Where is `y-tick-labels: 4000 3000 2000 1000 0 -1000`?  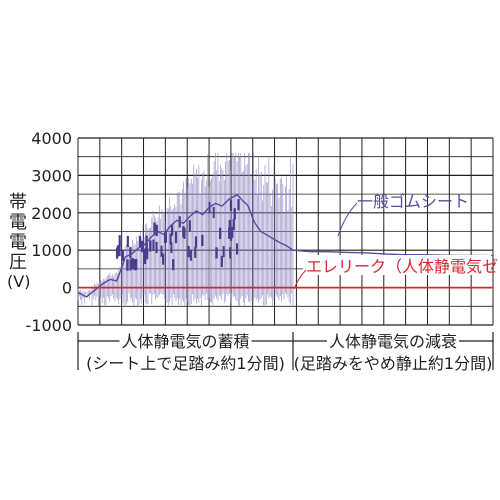
y-tick-labels: 4000 3000 2000 1000 0 -1000 is located at coordinates (49, 232).